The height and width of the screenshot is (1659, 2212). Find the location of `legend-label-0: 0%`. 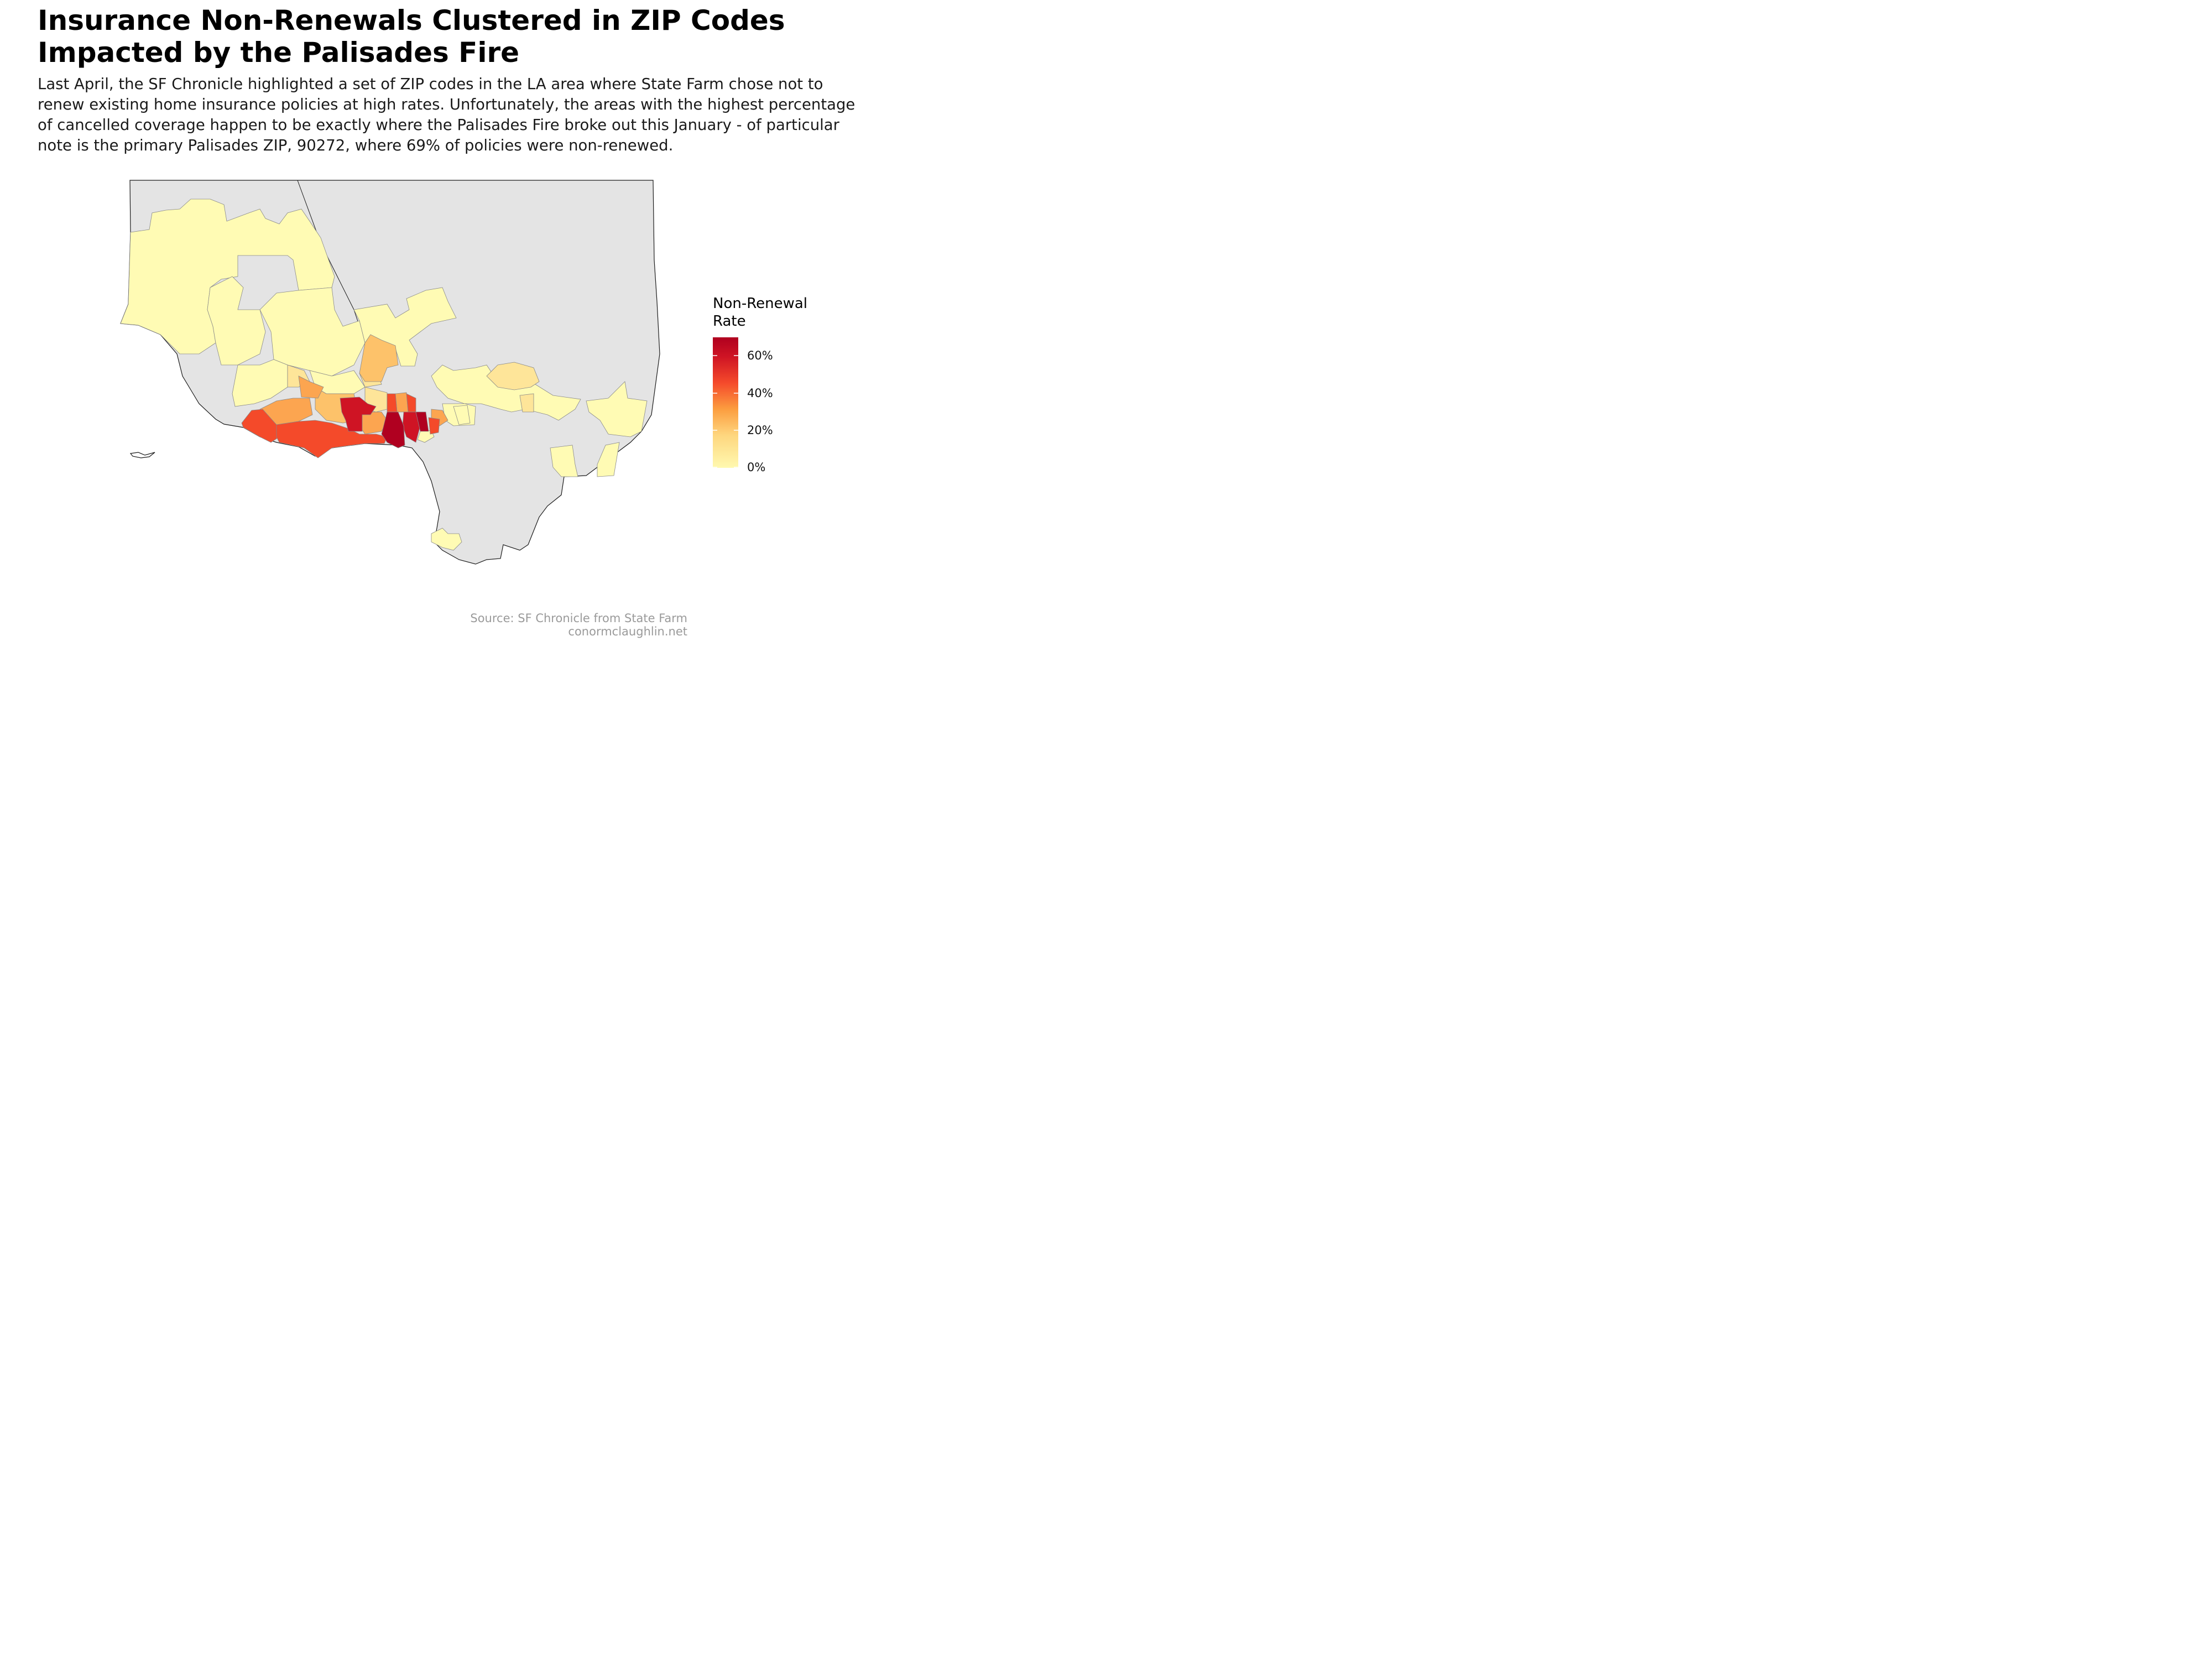

legend-label-0: 0% is located at coordinates (757, 467).